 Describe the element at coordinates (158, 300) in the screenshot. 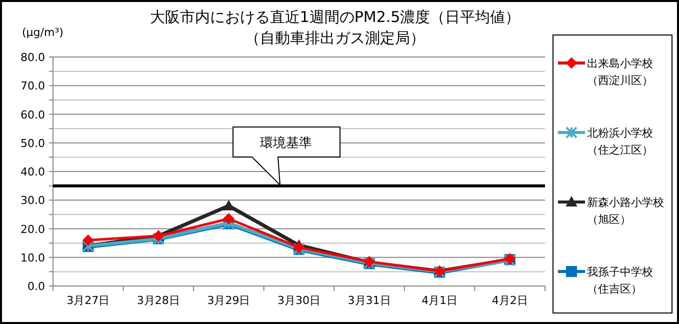

I see `x-tick-label: 3月28日` at that location.